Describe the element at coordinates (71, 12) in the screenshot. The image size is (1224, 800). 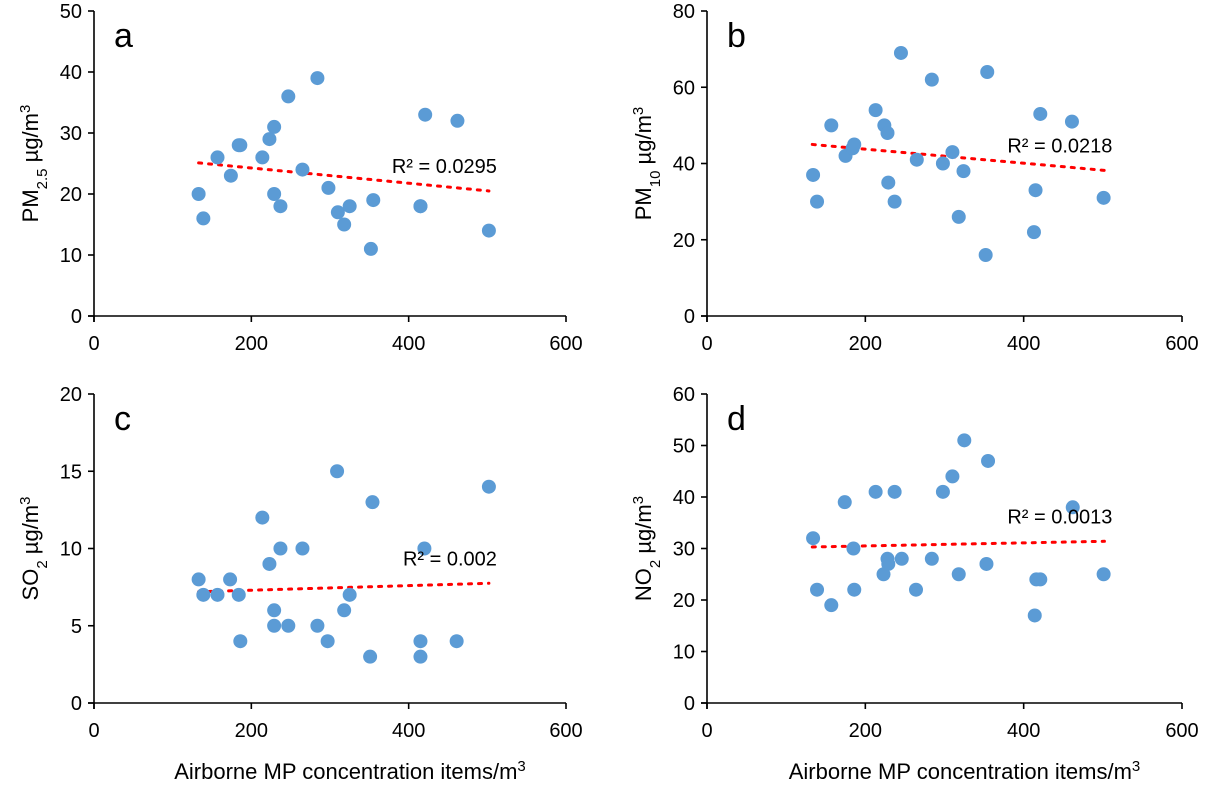
I see `y-tick-label: 50` at that location.